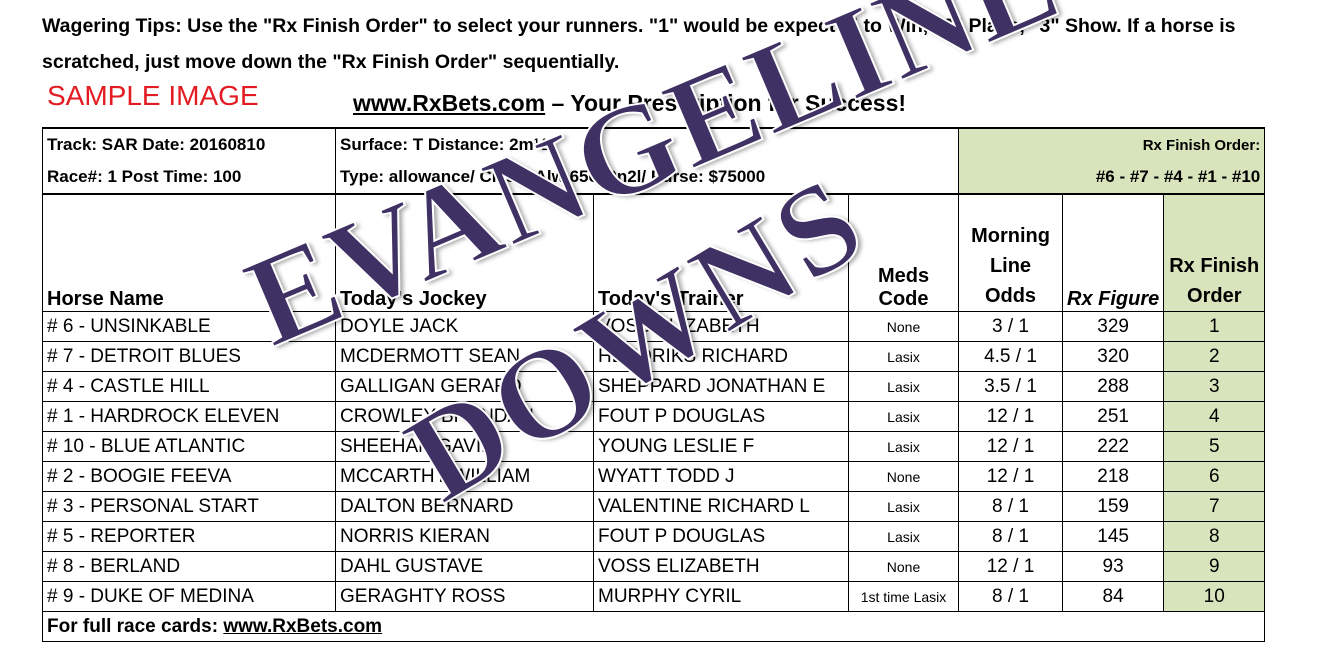  What do you see at coordinates (189, 446) in the screenshot?
I see `cell-horse: # 10 - BLUE ATLANTIC` at bounding box center [189, 446].